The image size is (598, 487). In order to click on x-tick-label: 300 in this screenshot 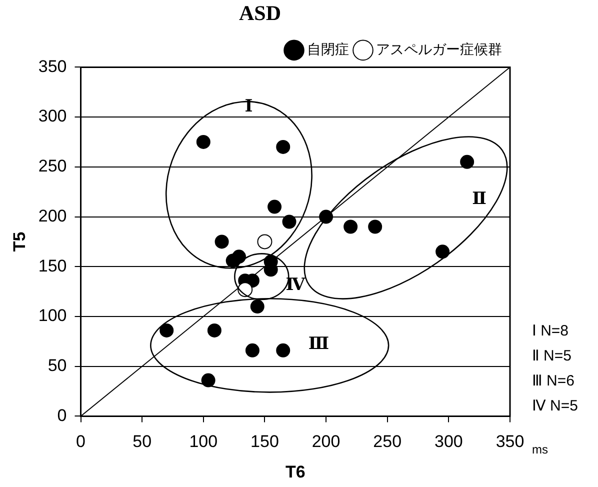, I will do `click(448, 442)`.